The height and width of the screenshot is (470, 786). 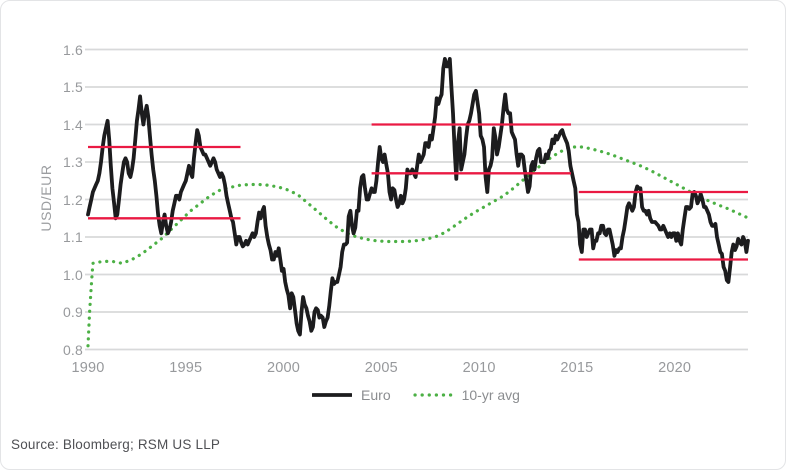 What do you see at coordinates (72, 349) in the screenshot?
I see `y-tick-label: 0.8` at bounding box center [72, 349].